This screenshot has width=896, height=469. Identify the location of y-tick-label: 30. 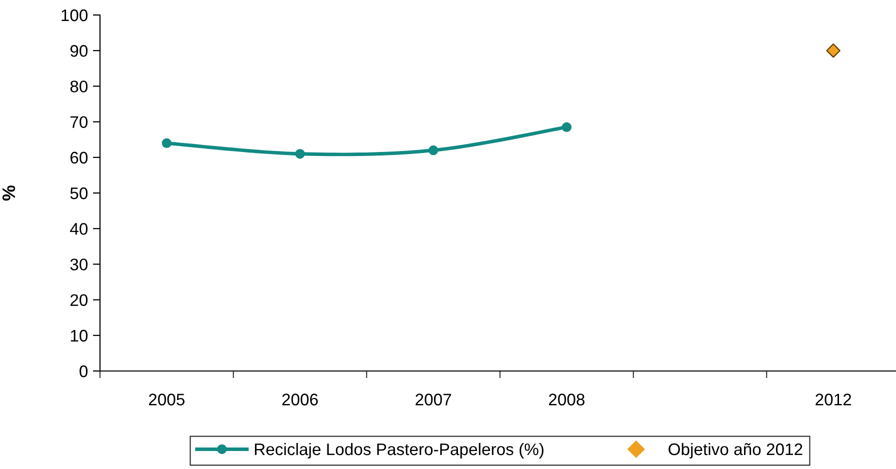
(79, 264).